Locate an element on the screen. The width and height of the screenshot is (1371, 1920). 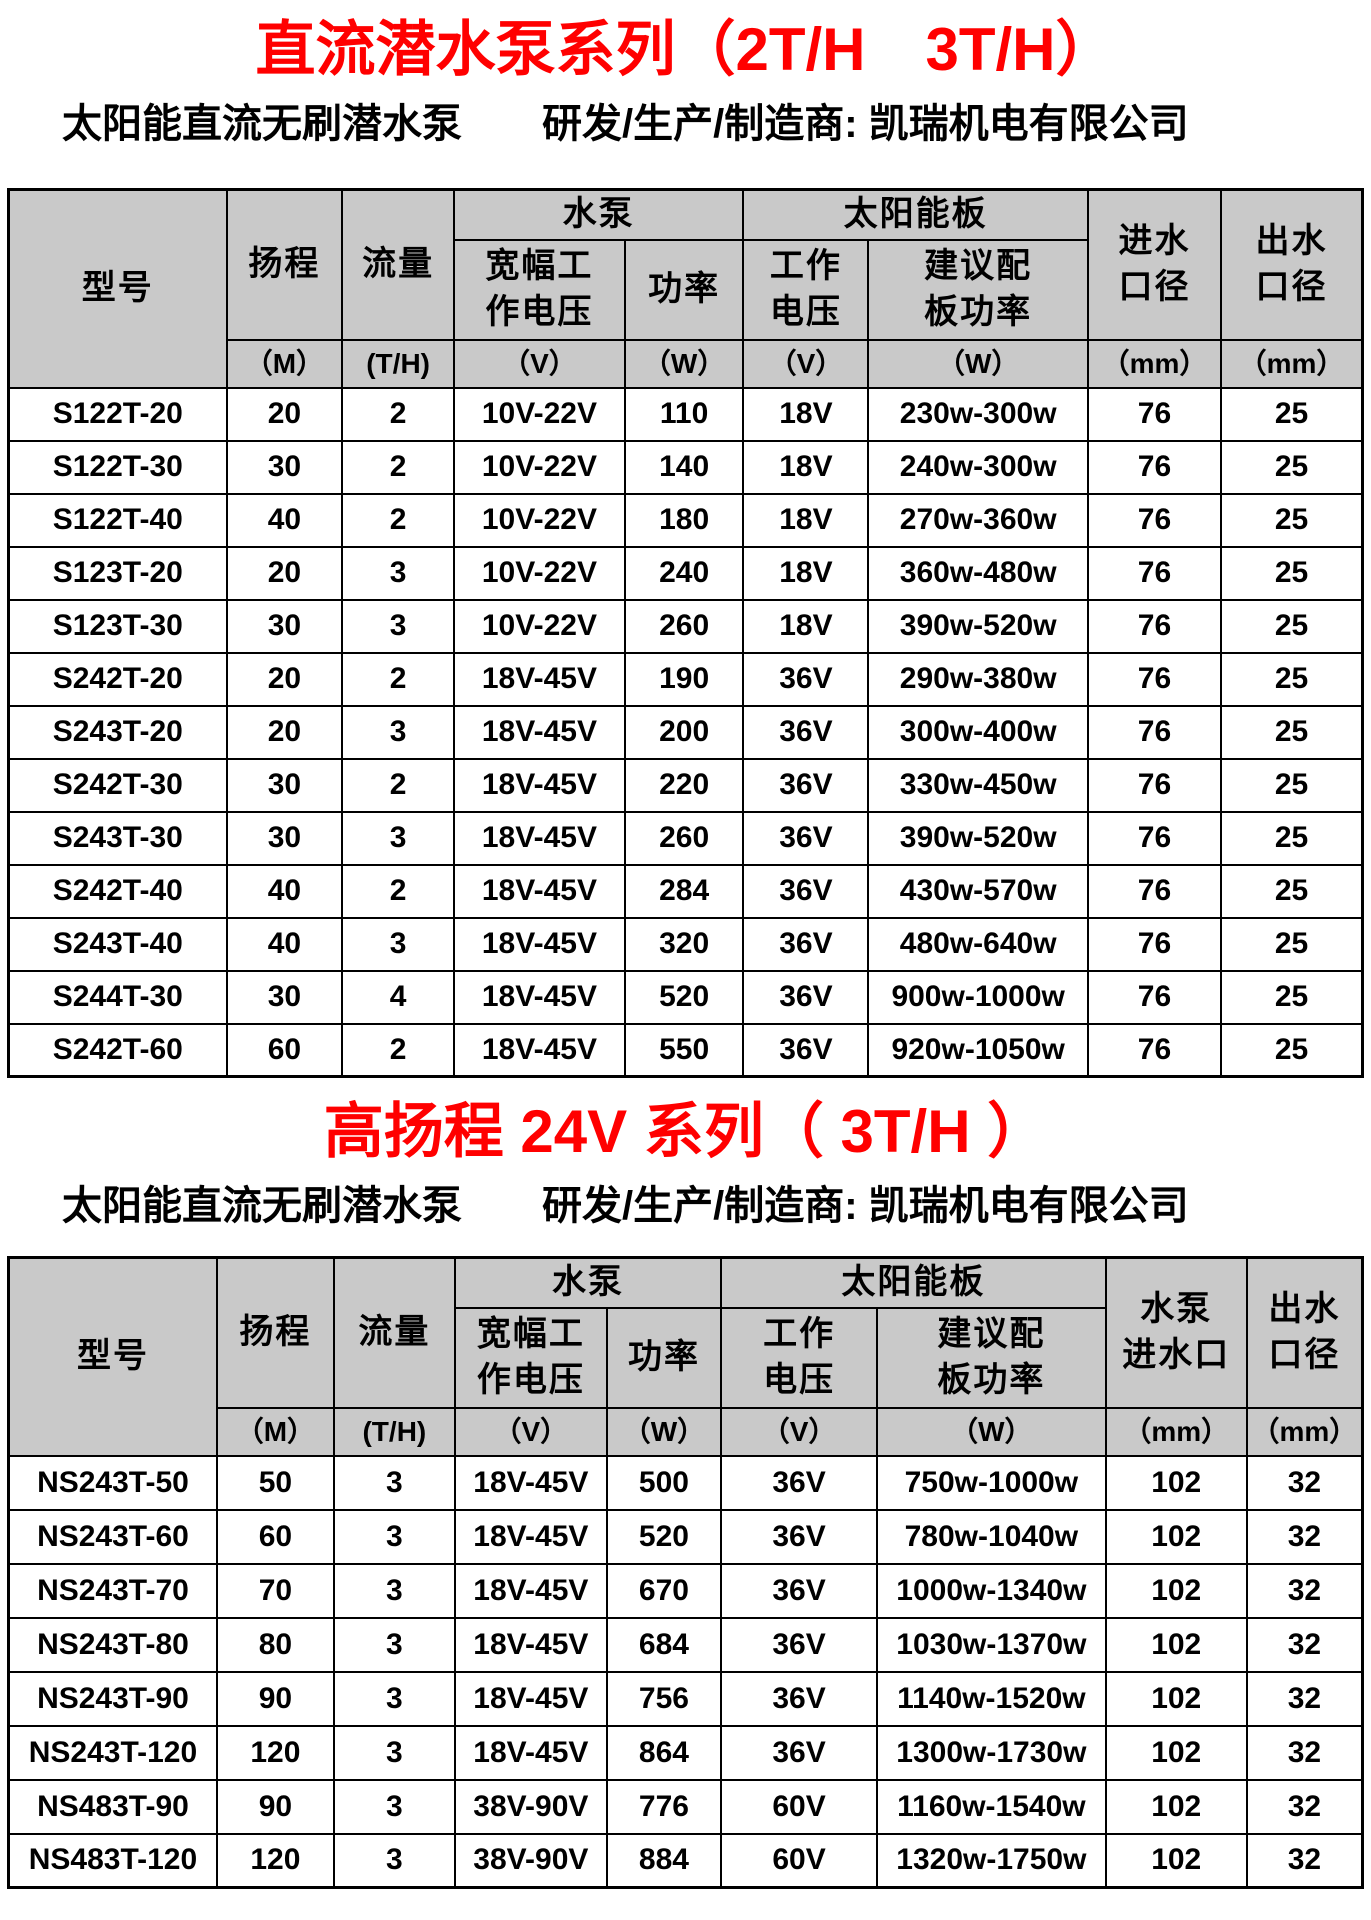
unit-pump-voltage: （V） is located at coordinates (539, 363).